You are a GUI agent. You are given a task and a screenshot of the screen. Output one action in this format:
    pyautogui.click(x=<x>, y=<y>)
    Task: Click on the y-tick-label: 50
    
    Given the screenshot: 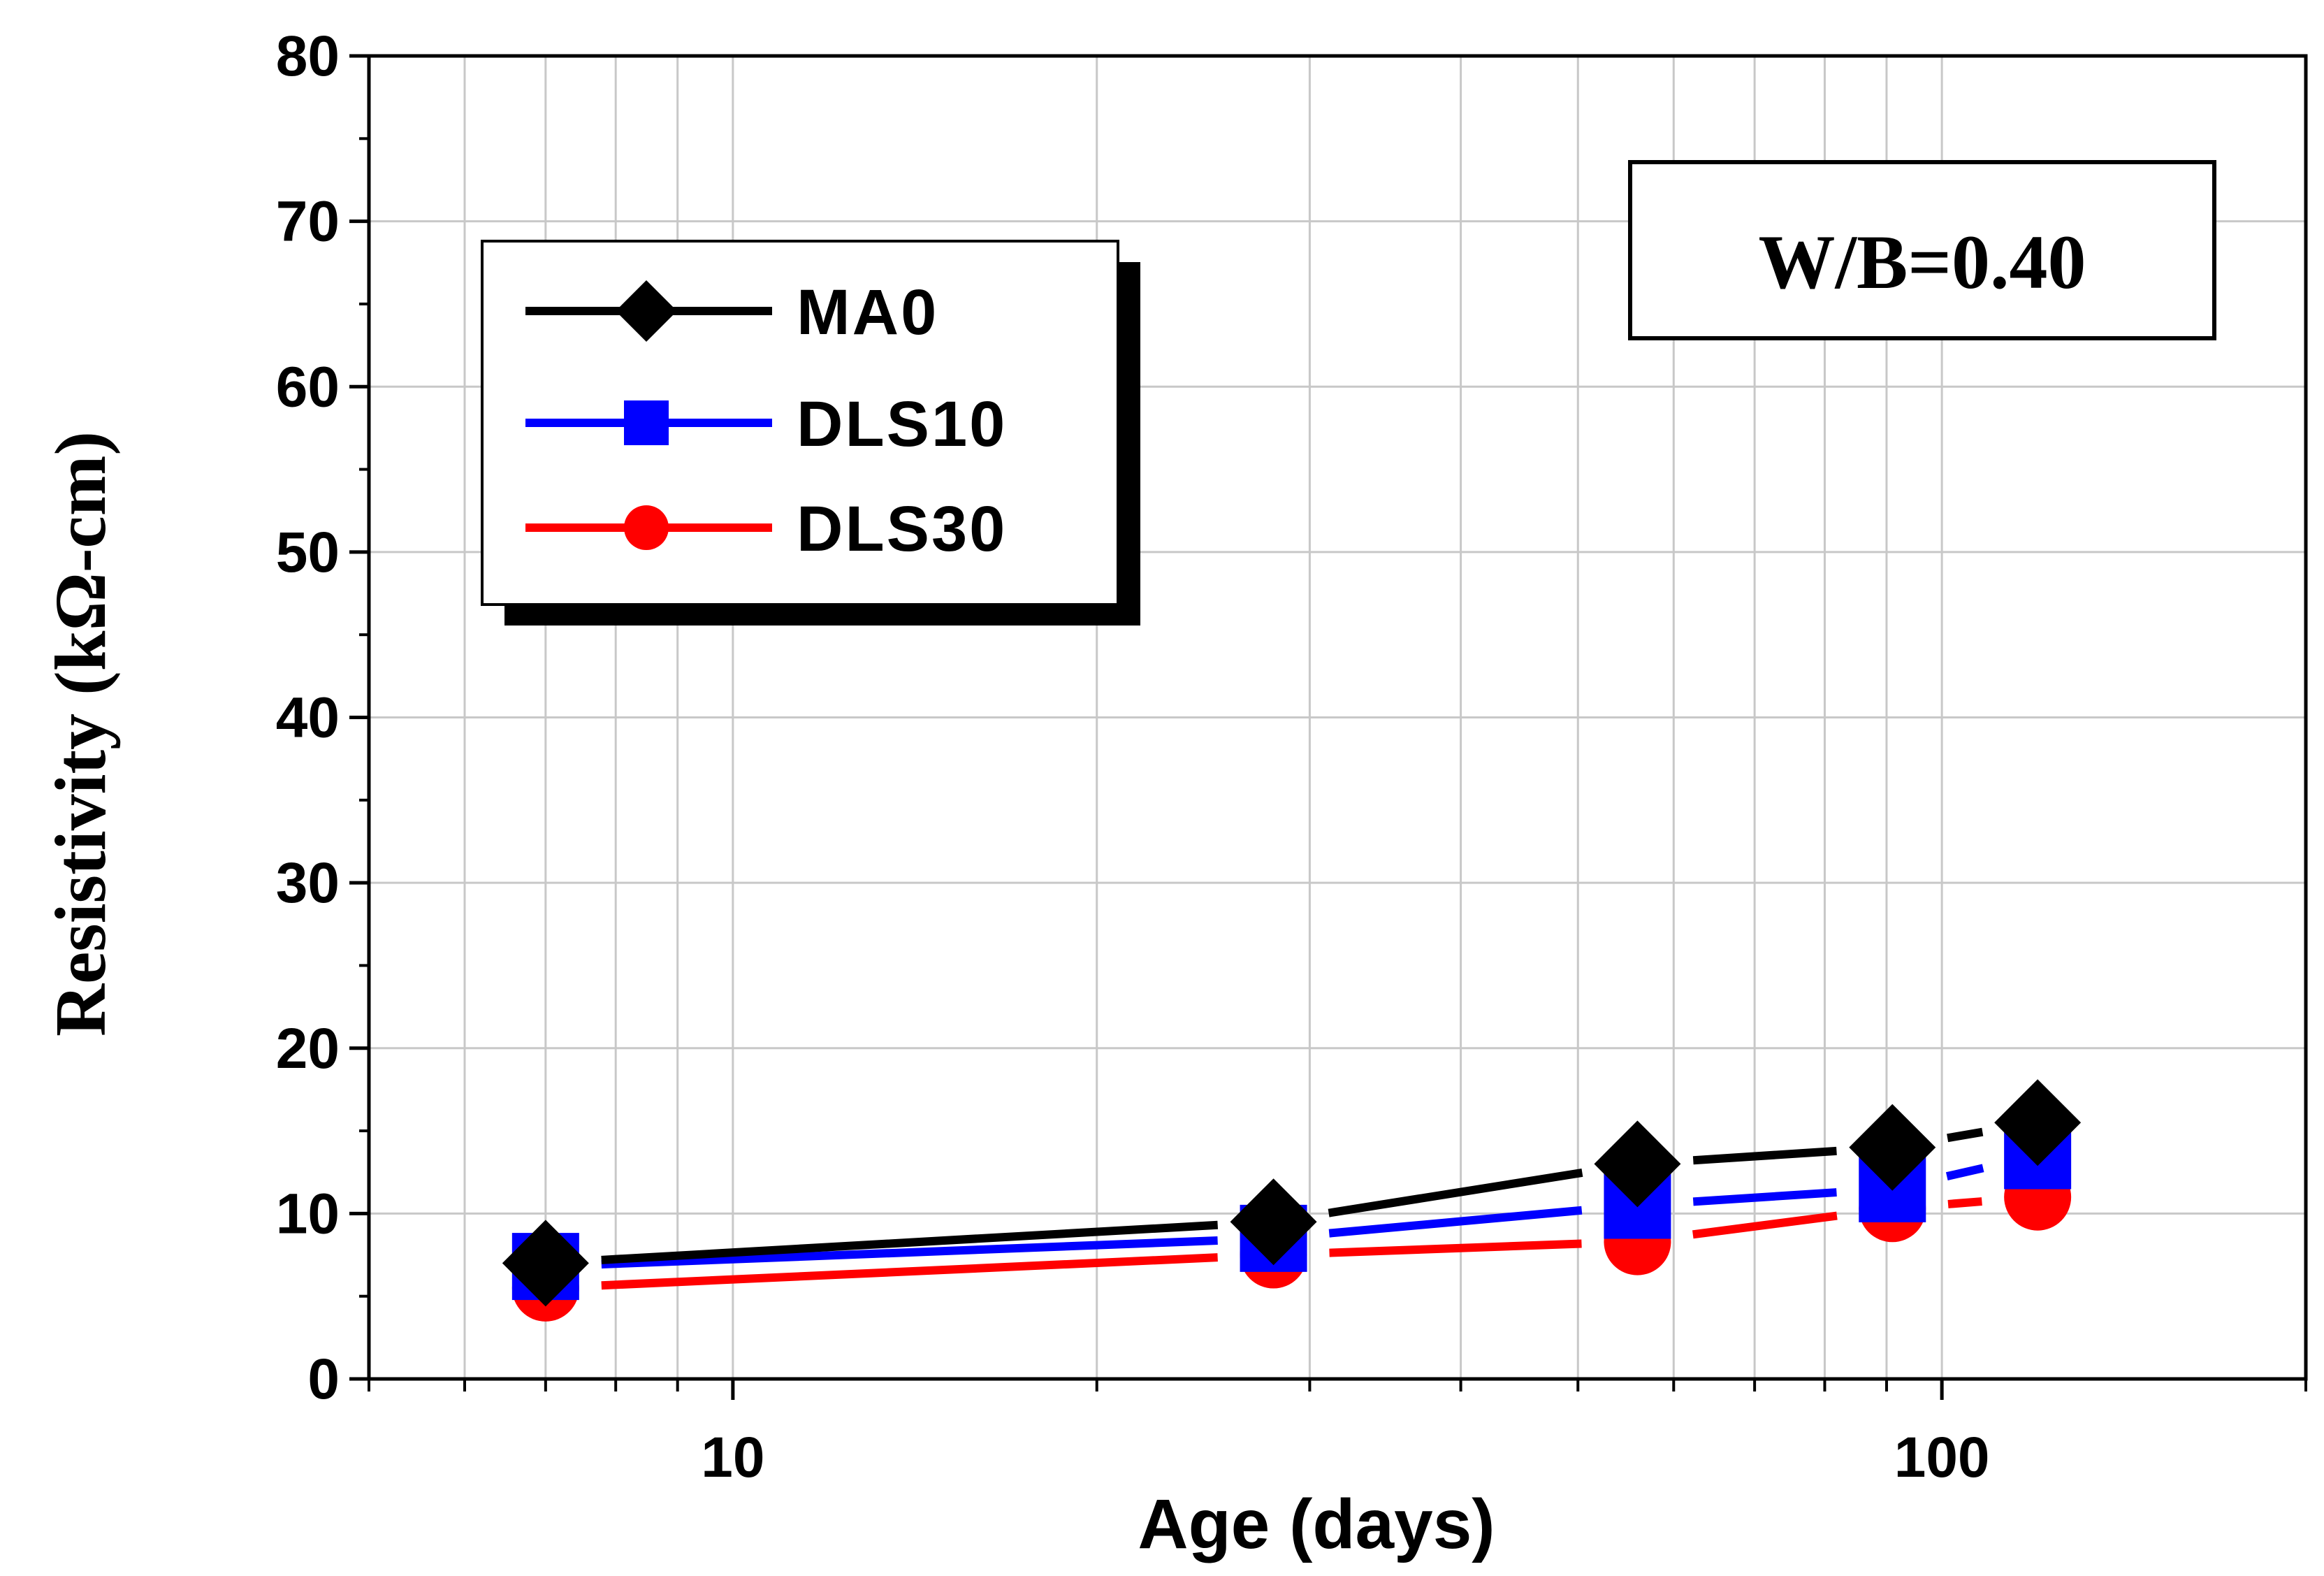 What is the action you would take?
    pyautogui.click(x=308, y=552)
    